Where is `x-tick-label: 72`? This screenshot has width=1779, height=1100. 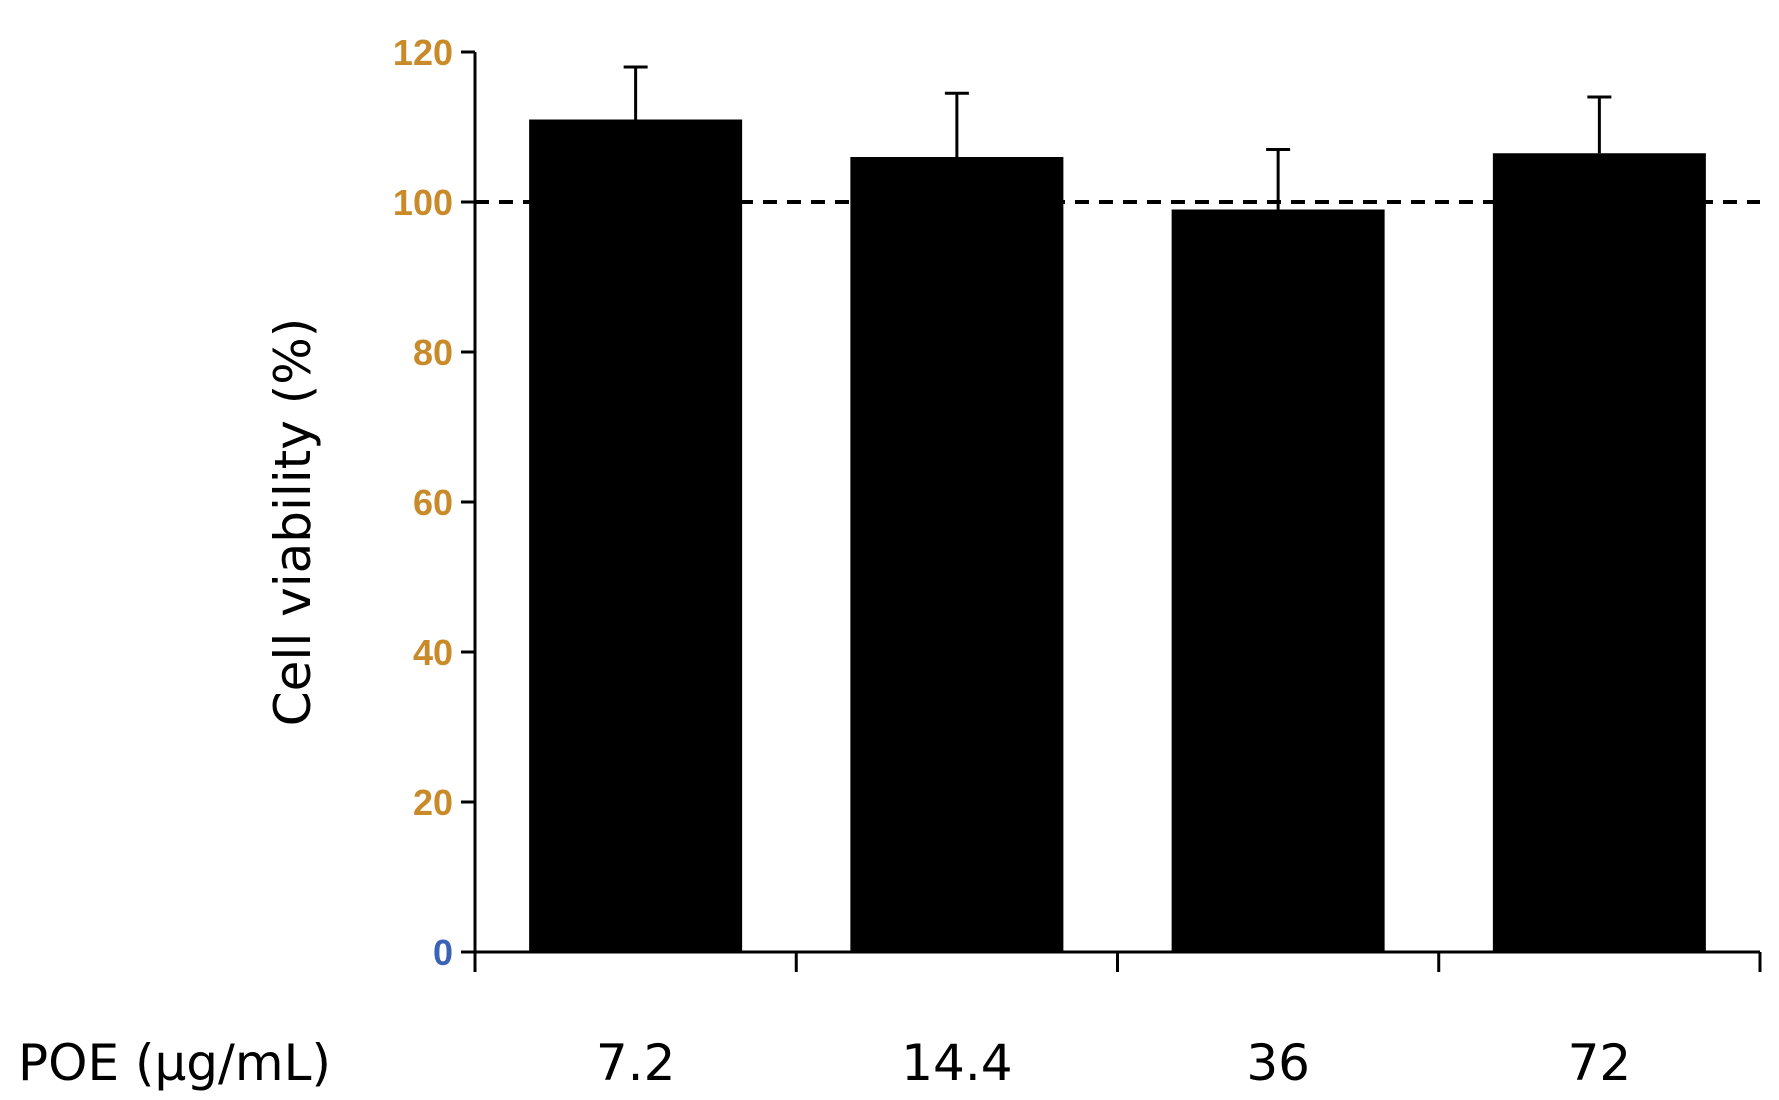
x-tick-label: 72 is located at coordinates (1600, 1063).